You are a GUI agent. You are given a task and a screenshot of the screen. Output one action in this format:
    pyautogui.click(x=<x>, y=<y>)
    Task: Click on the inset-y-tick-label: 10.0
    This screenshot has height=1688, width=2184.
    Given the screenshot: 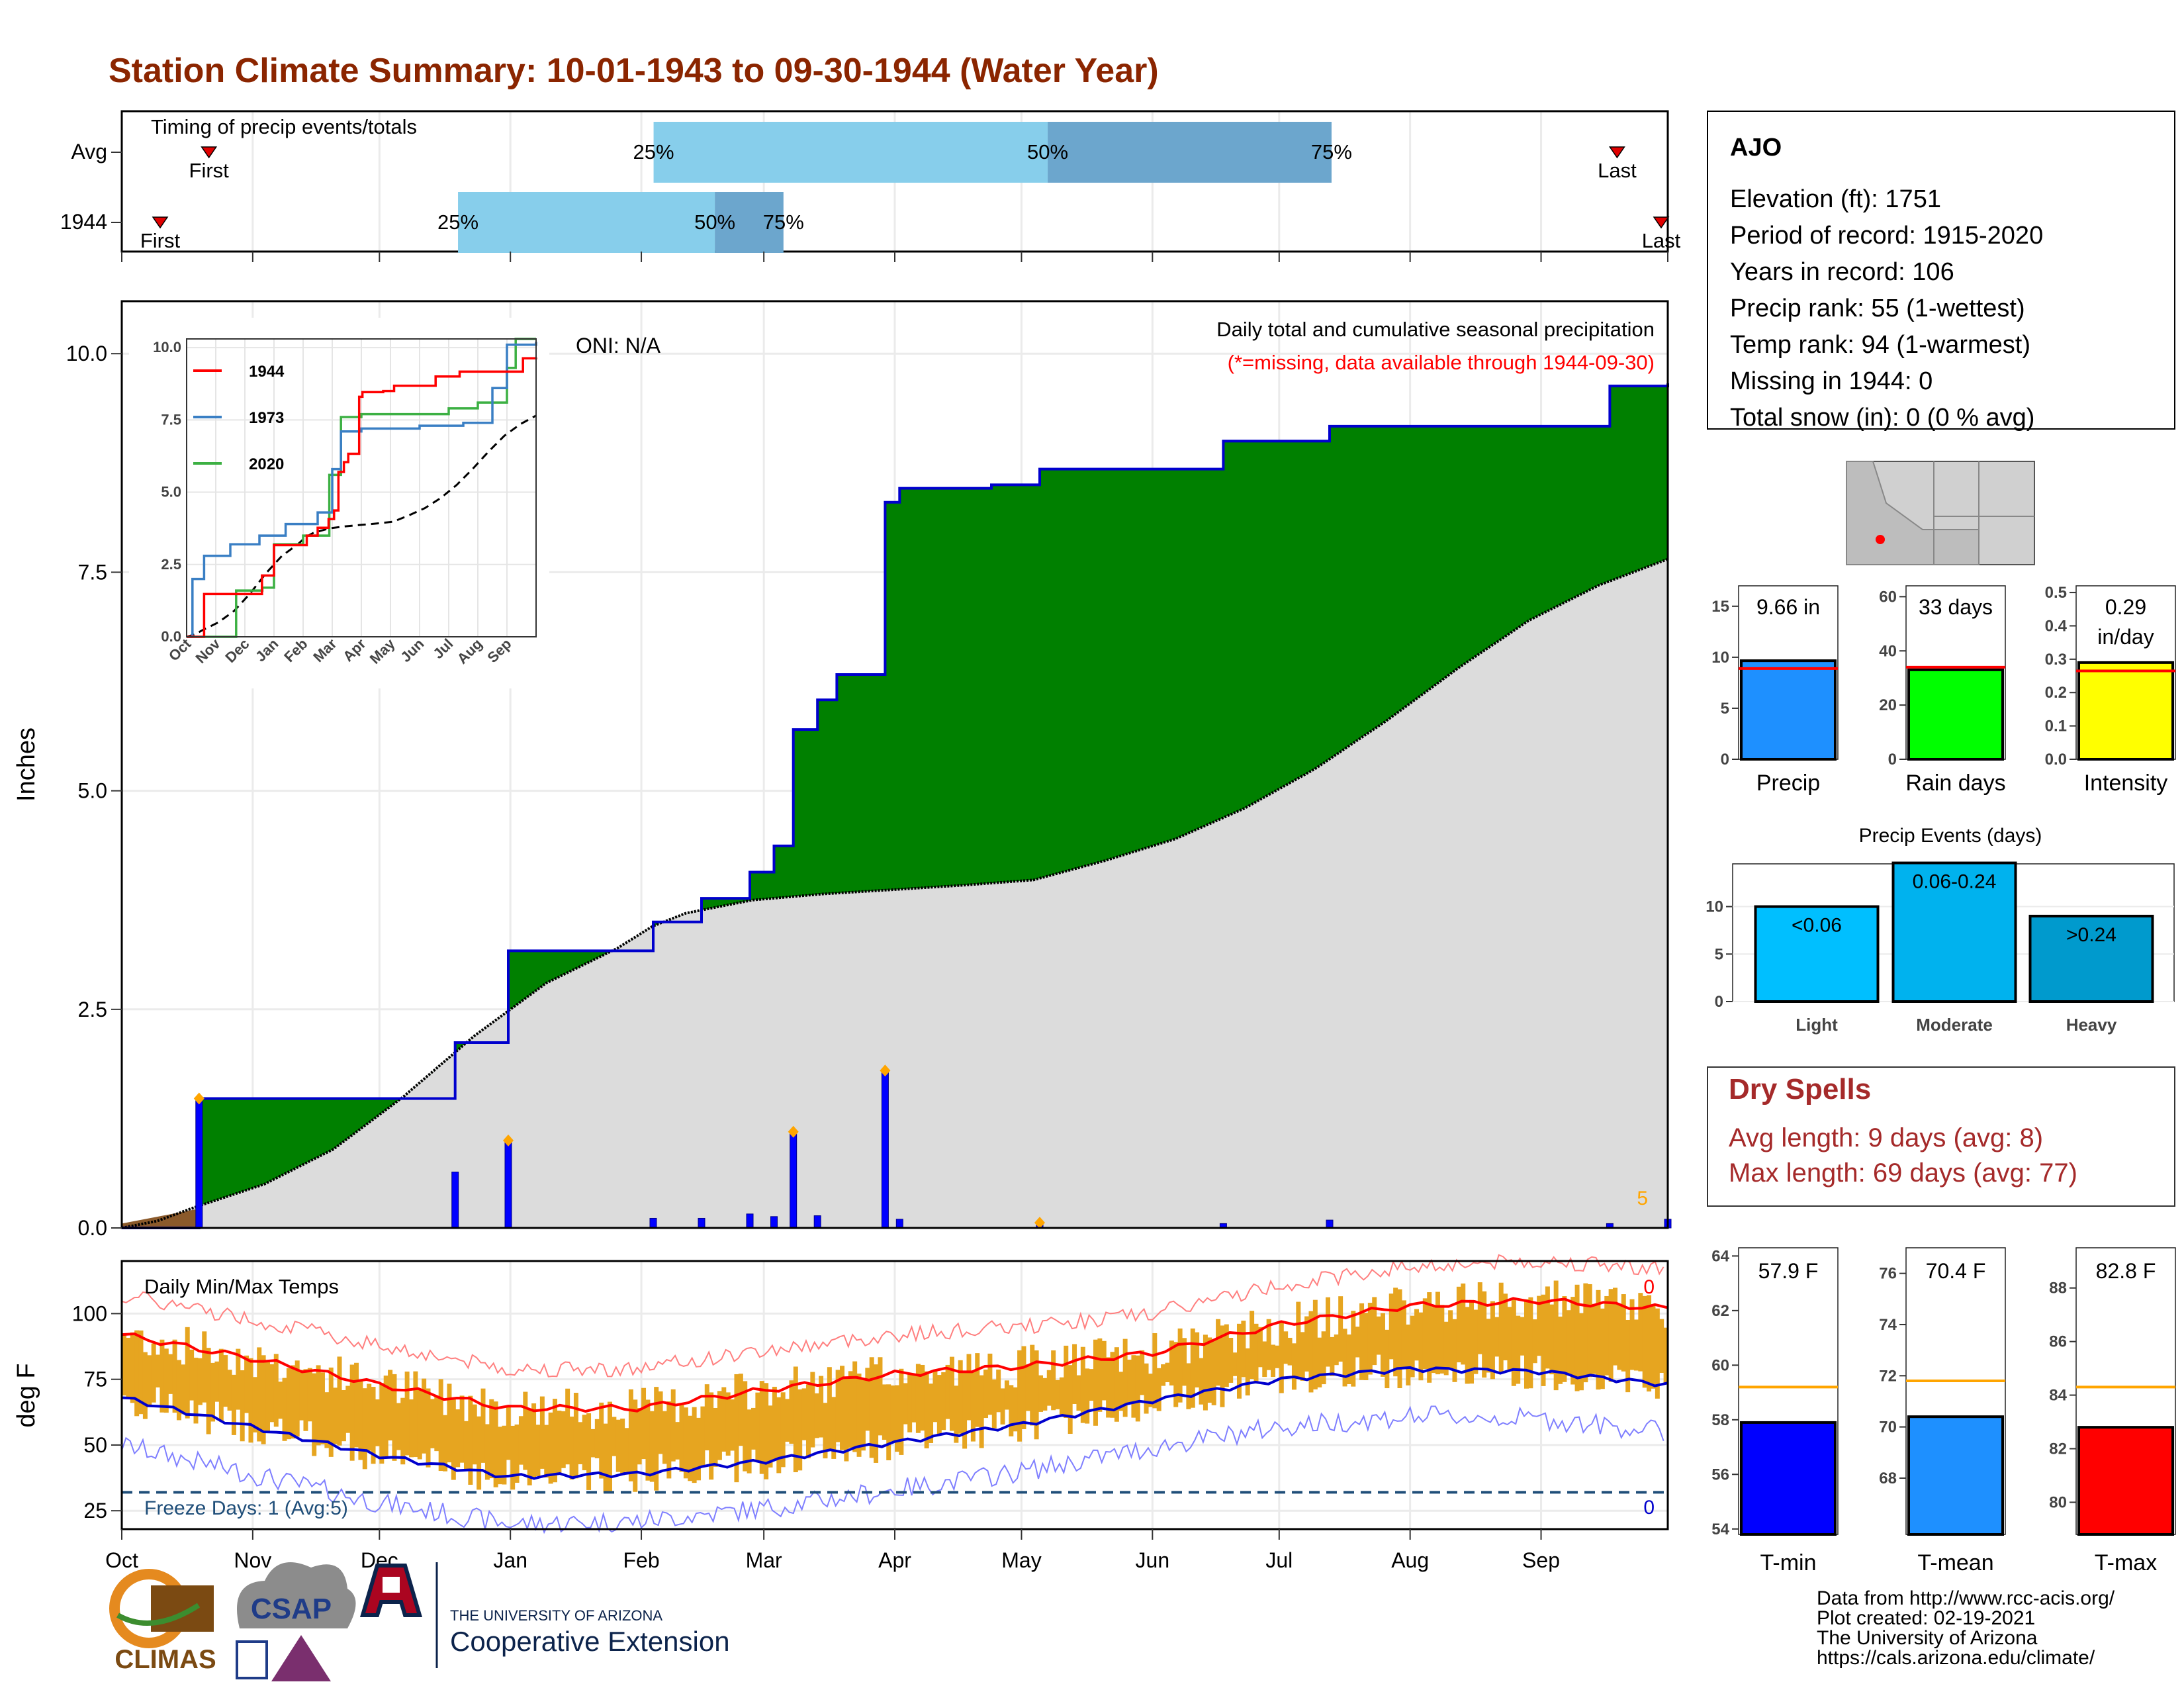 What is the action you would take?
    pyautogui.click(x=167, y=347)
    